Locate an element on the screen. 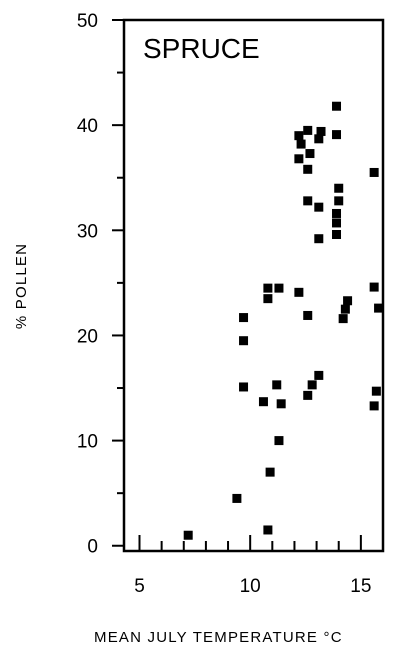 The width and height of the screenshot is (411, 645). y-axis-title: % POLLEN is located at coordinates (21, 286).